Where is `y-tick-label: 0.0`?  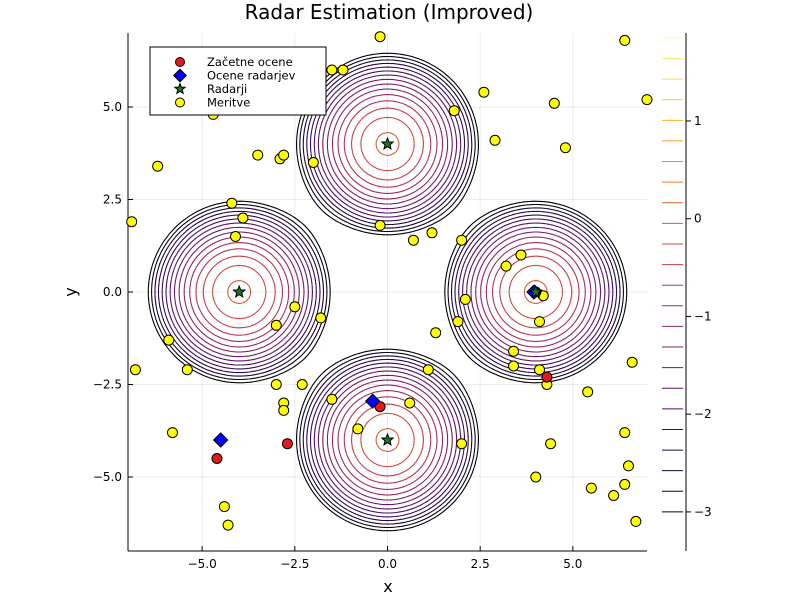
y-tick-label: 0.0 is located at coordinates (112, 292).